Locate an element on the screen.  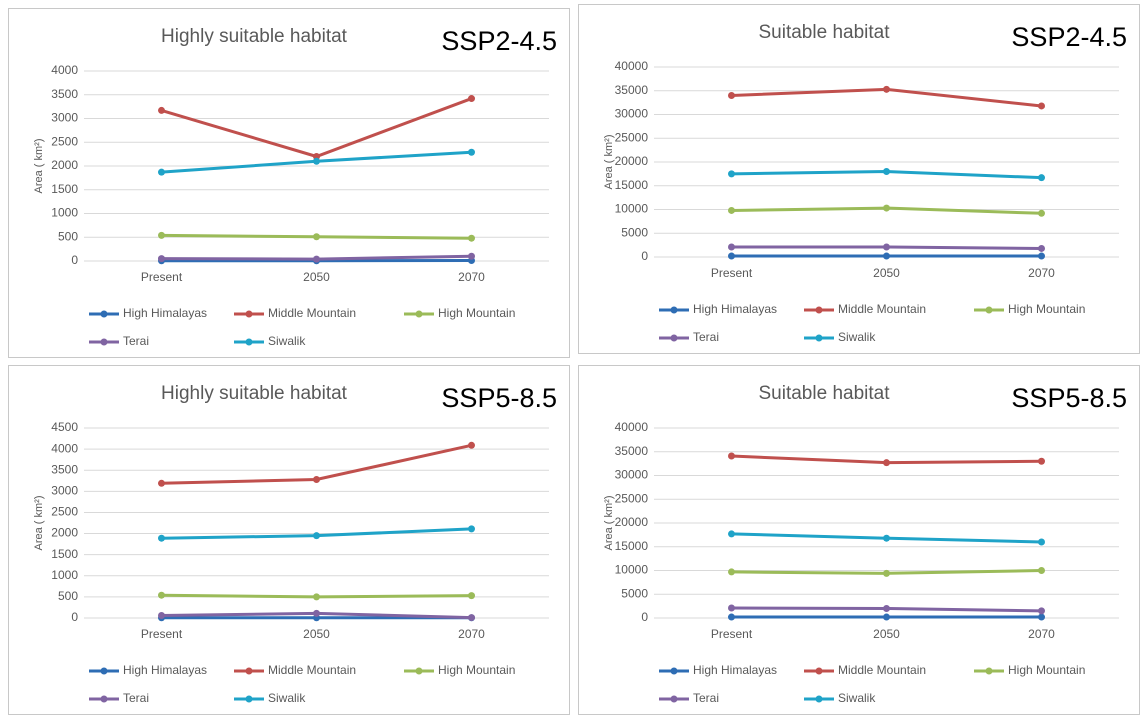
series-line is located at coordinates (317, 128).